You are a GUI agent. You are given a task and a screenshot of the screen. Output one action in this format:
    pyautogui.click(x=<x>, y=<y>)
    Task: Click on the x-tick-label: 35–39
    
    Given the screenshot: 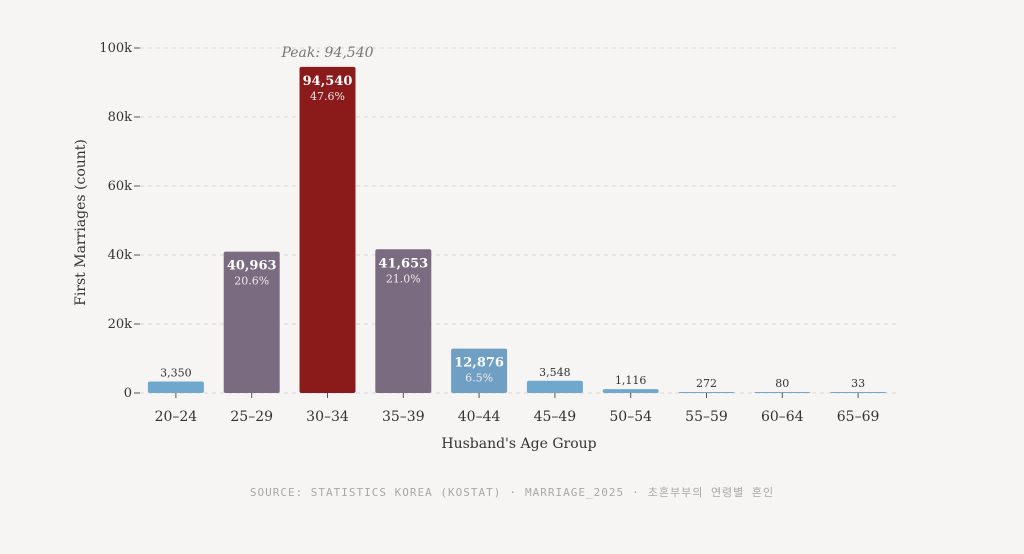 What is the action you would take?
    pyautogui.click(x=403, y=417)
    